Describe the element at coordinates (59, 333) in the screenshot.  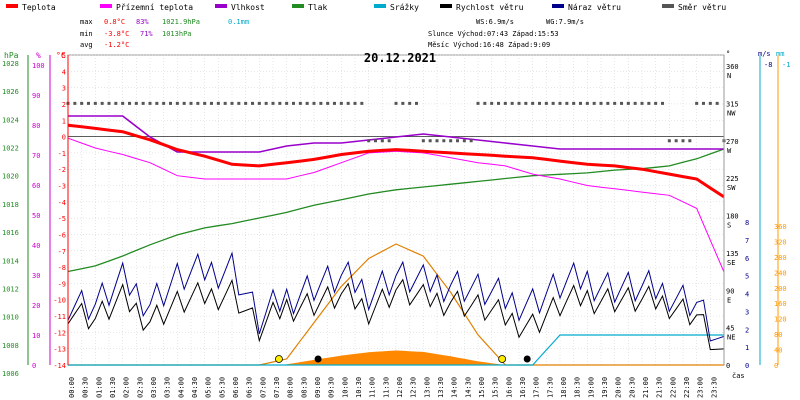
I see `temp-tick-17: -12` at that location.